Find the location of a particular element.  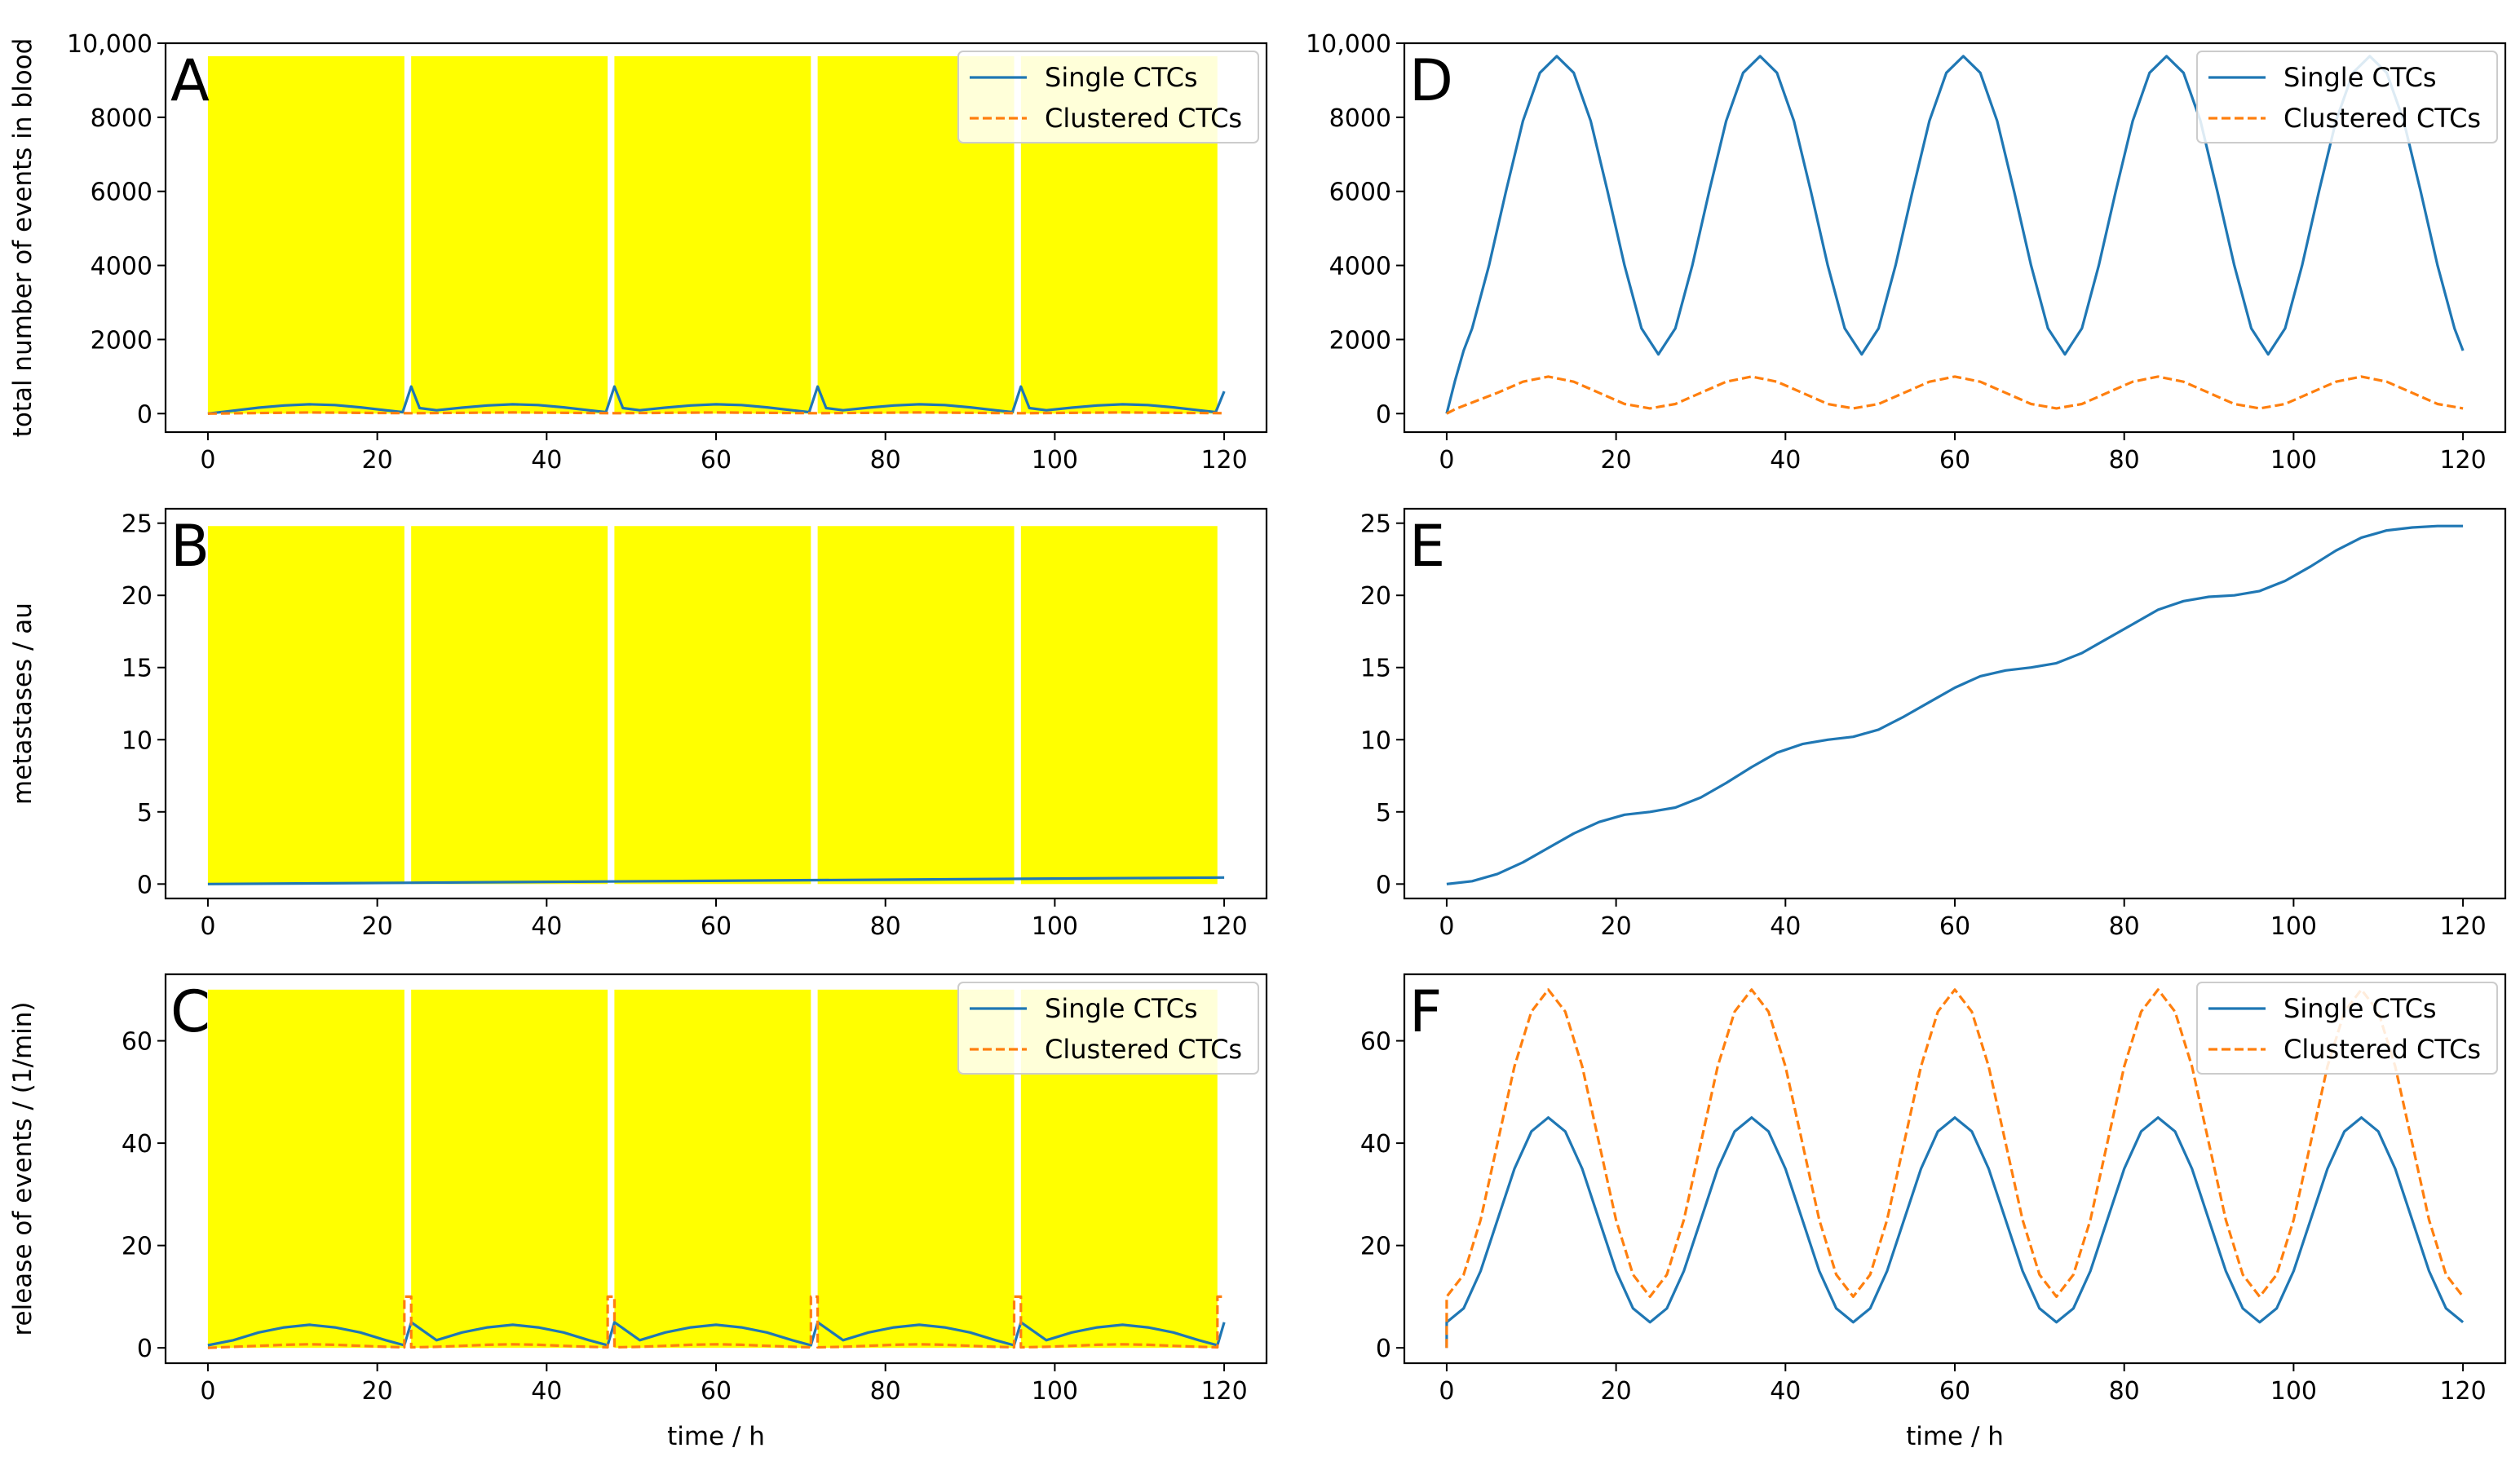

panel-letter: E is located at coordinates (1427, 547).